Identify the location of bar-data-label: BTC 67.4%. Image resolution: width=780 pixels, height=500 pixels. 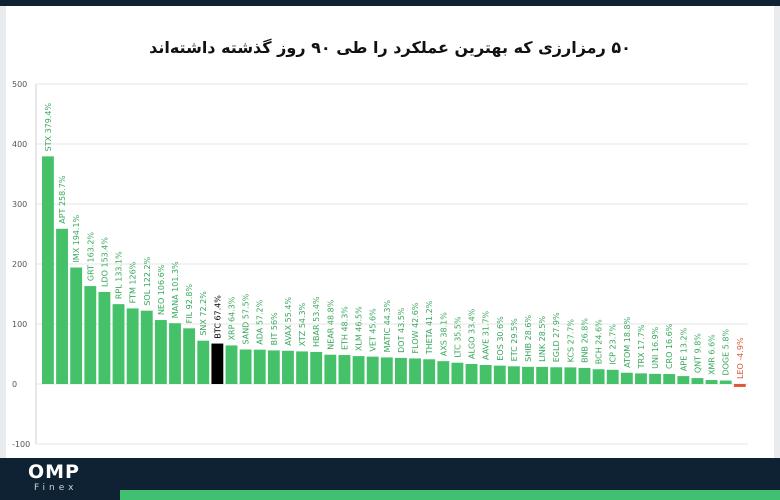
(217, 317).